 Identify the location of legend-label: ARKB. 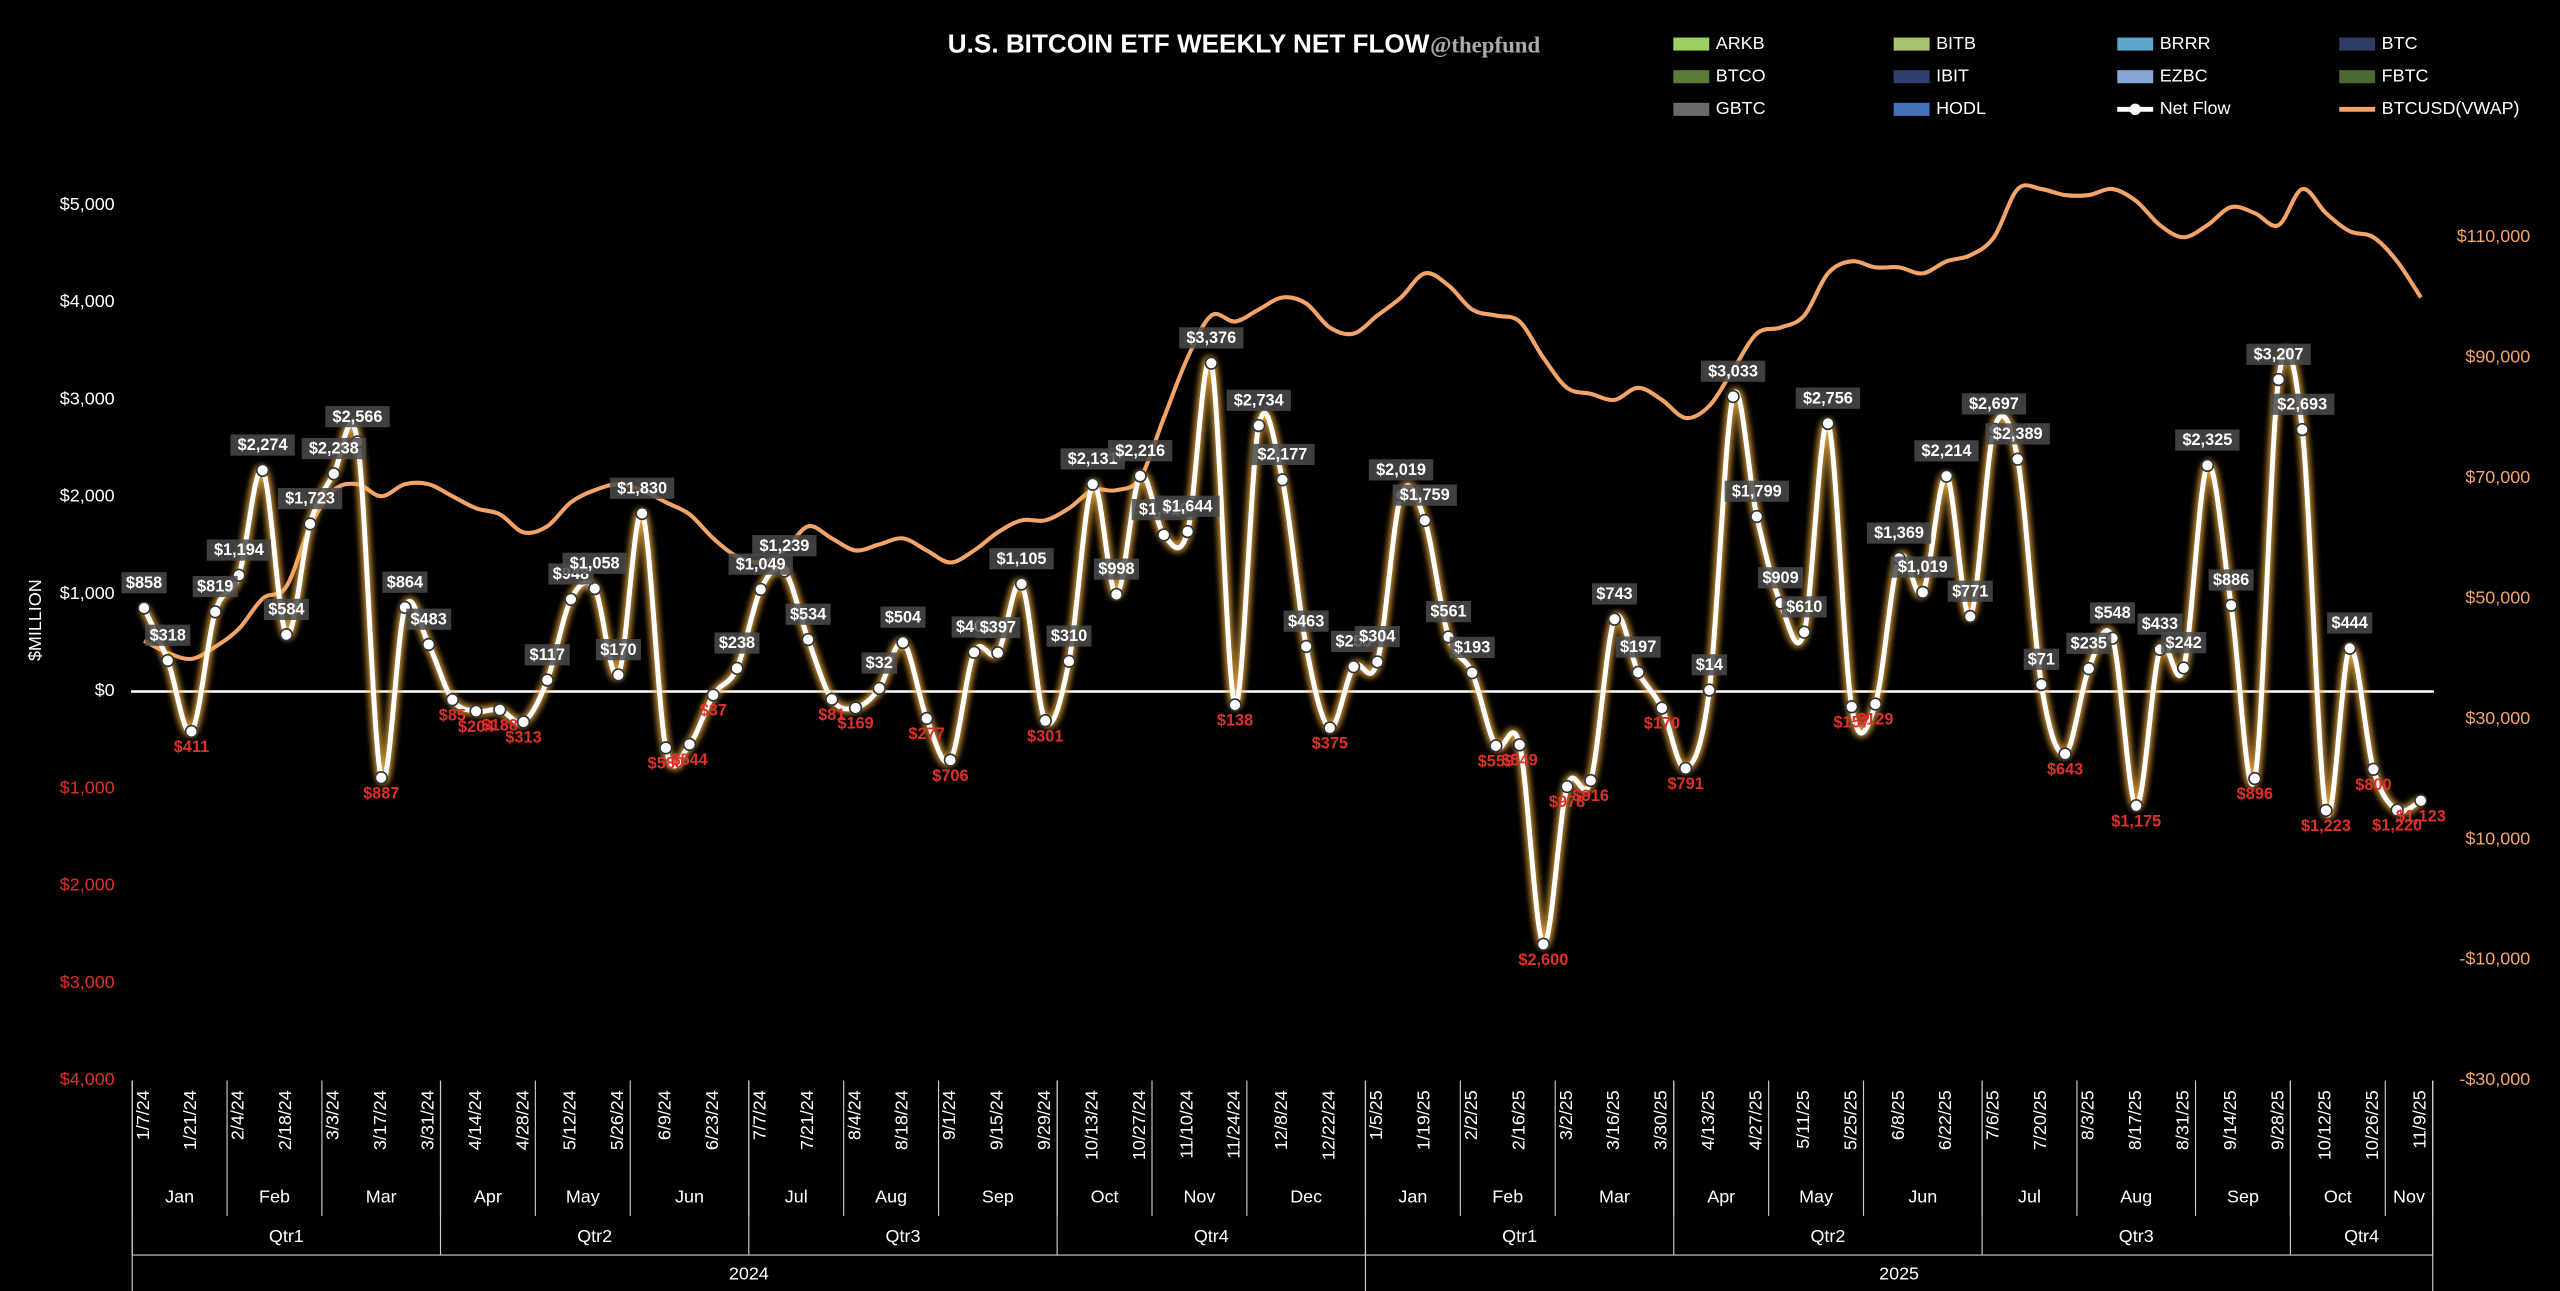
(1740, 43).